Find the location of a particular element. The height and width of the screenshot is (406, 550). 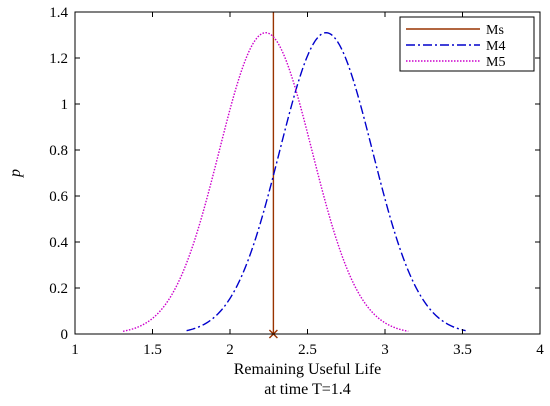

x-tick-label: 3 is located at coordinates (385, 350).